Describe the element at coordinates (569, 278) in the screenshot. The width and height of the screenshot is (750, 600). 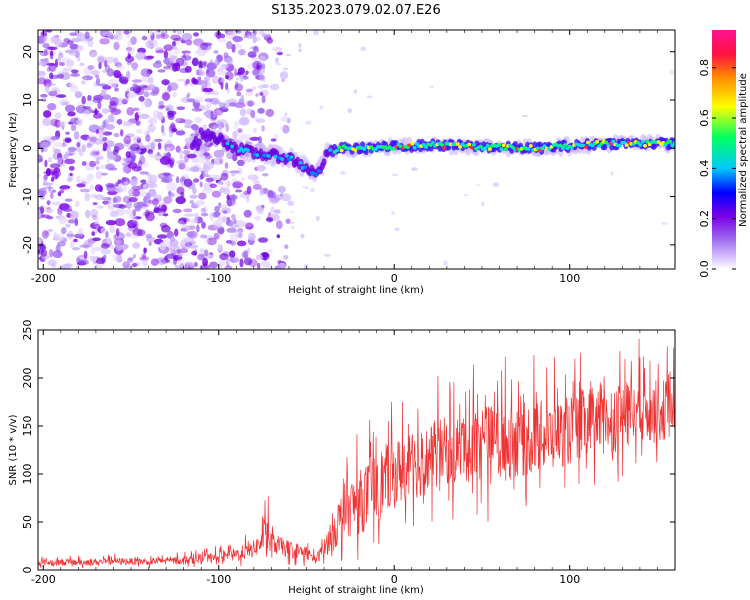
I see `x-tick-label: 100` at that location.